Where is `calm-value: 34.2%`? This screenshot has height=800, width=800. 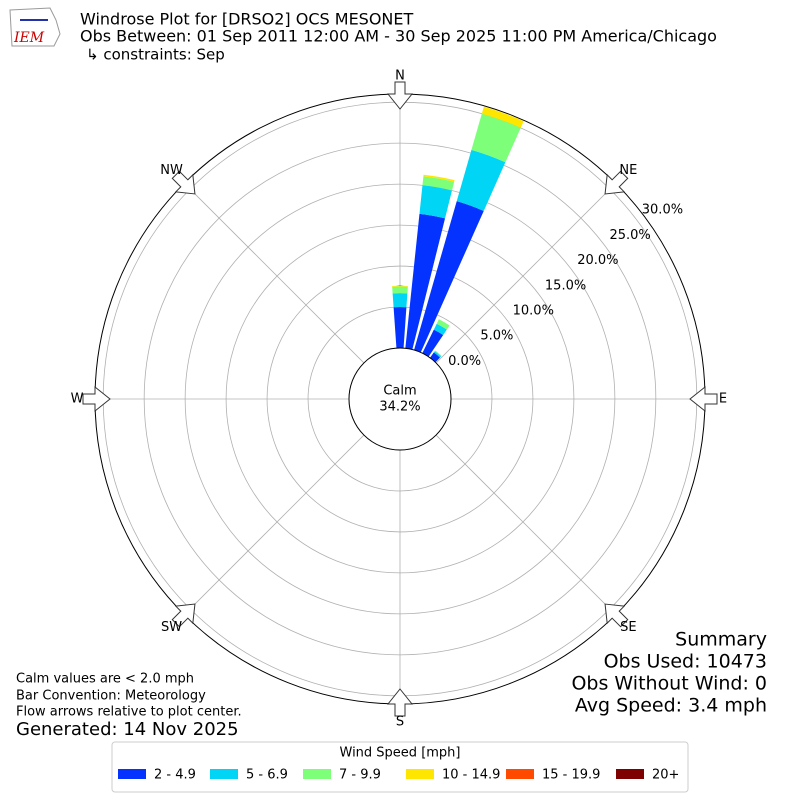 calm-value: 34.2% is located at coordinates (399, 407).